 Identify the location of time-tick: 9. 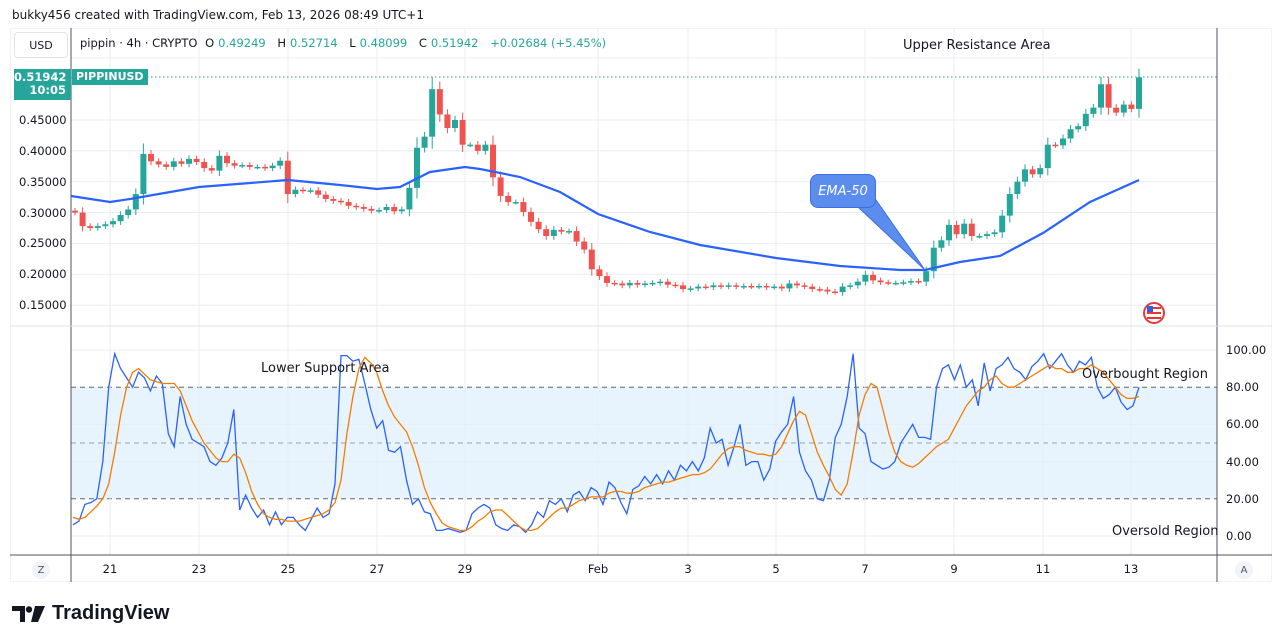
(954, 569).